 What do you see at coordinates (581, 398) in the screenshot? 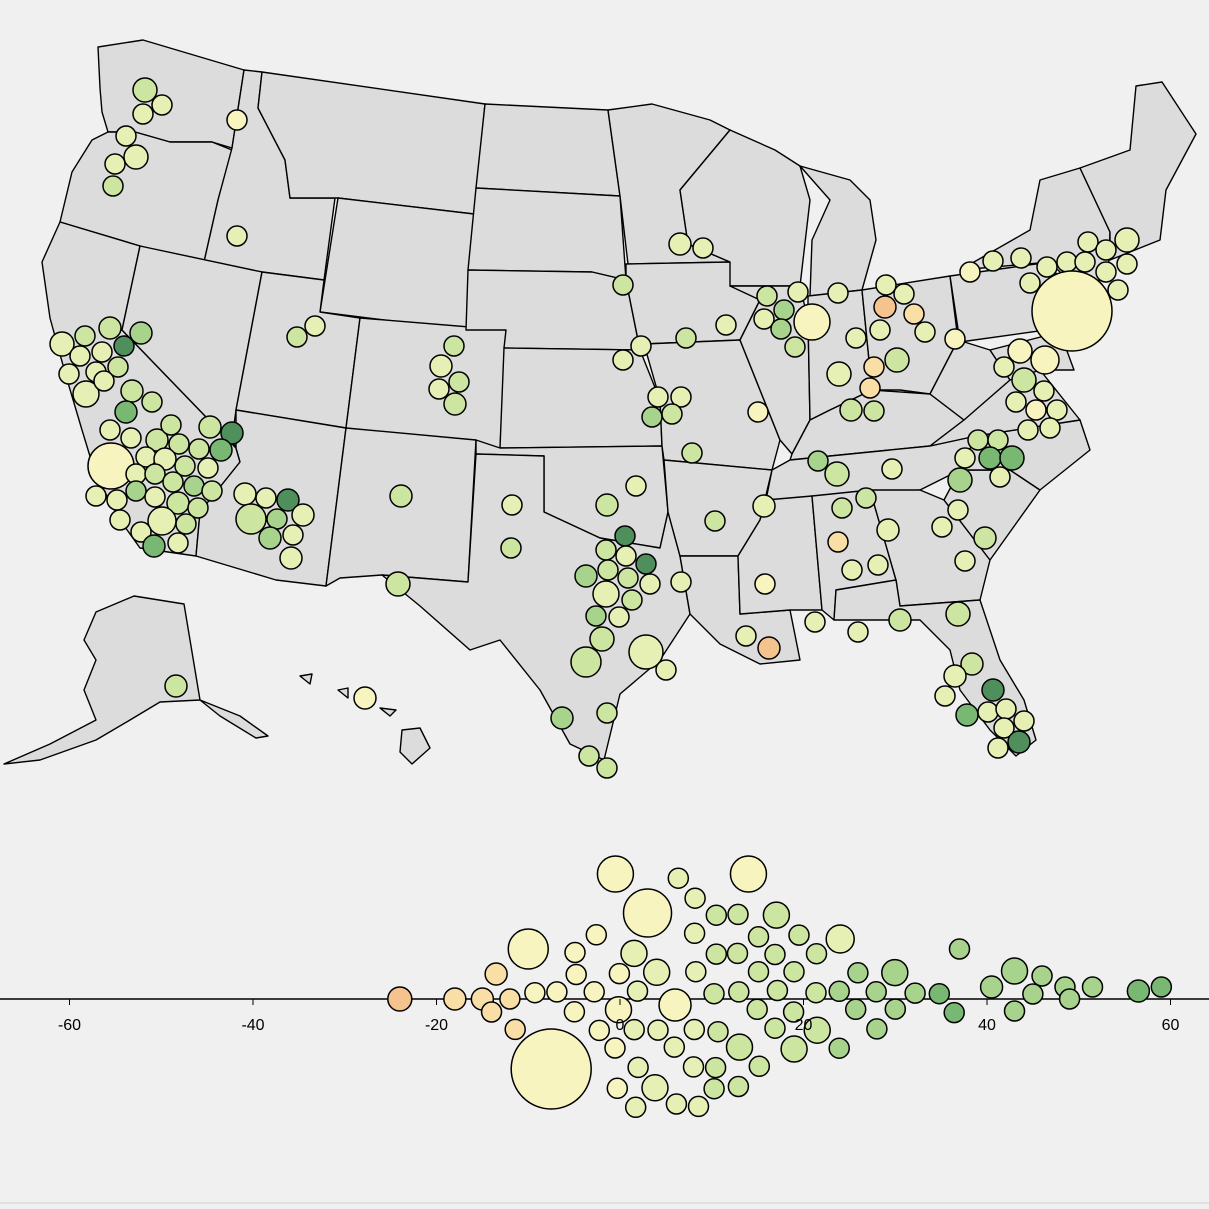
I see `state-kansas` at bounding box center [581, 398].